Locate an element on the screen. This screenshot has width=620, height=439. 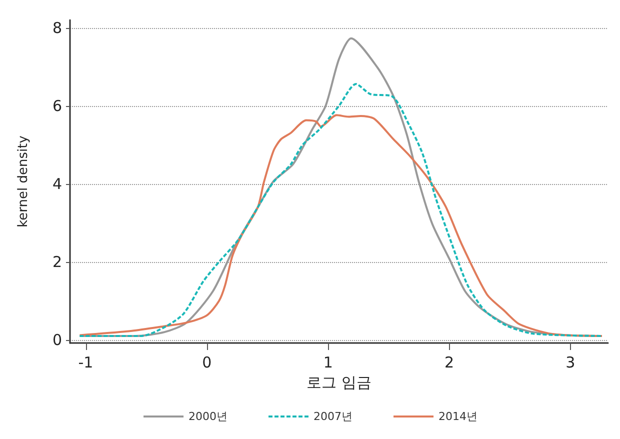
x-axis-title: 로그 임금 is located at coordinates (339, 383).